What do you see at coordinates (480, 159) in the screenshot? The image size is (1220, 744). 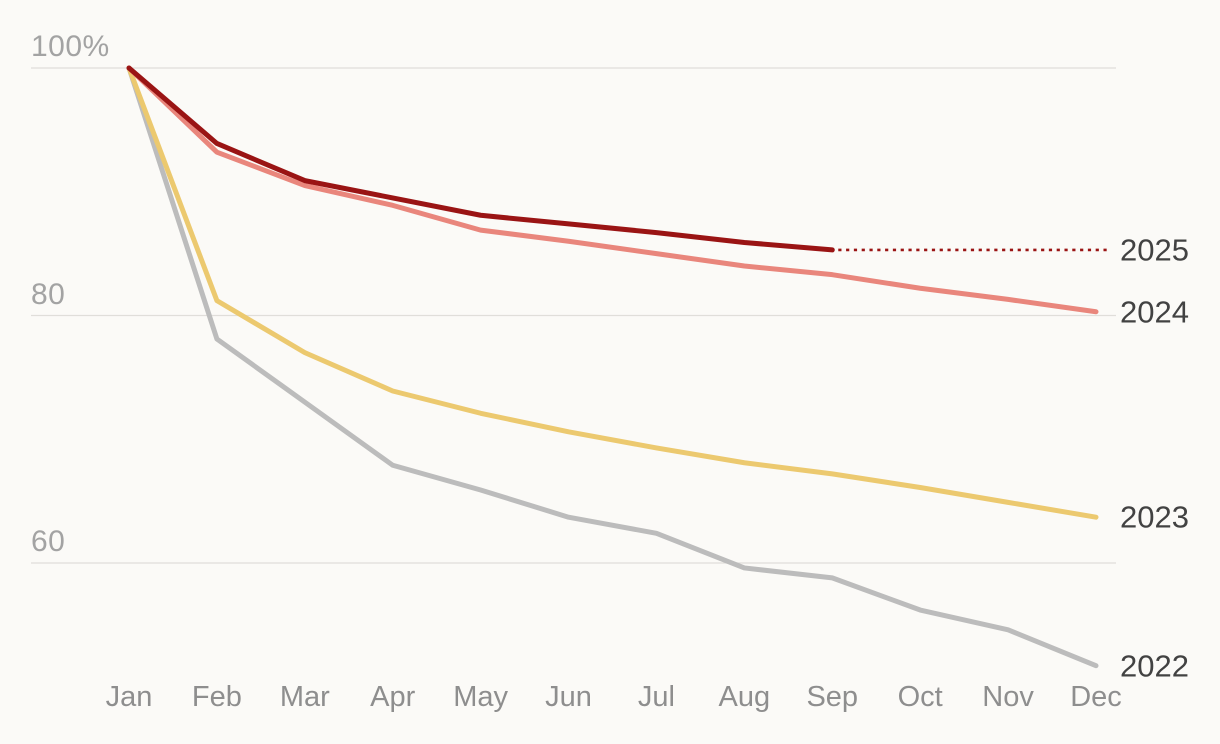 I see `line-2025` at bounding box center [480, 159].